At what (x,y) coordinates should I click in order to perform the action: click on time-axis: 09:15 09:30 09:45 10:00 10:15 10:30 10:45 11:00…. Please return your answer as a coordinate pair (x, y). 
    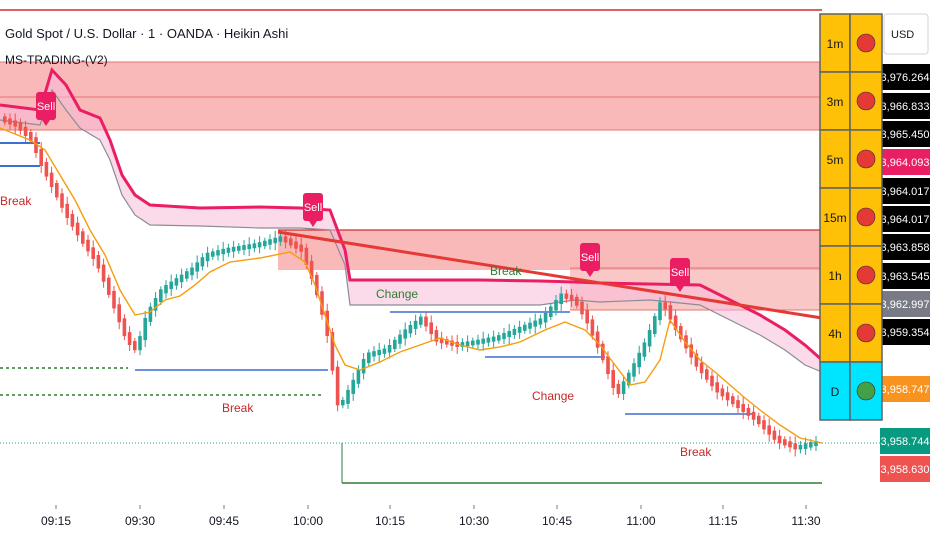
    Looking at the image, I should click on (440, 527).